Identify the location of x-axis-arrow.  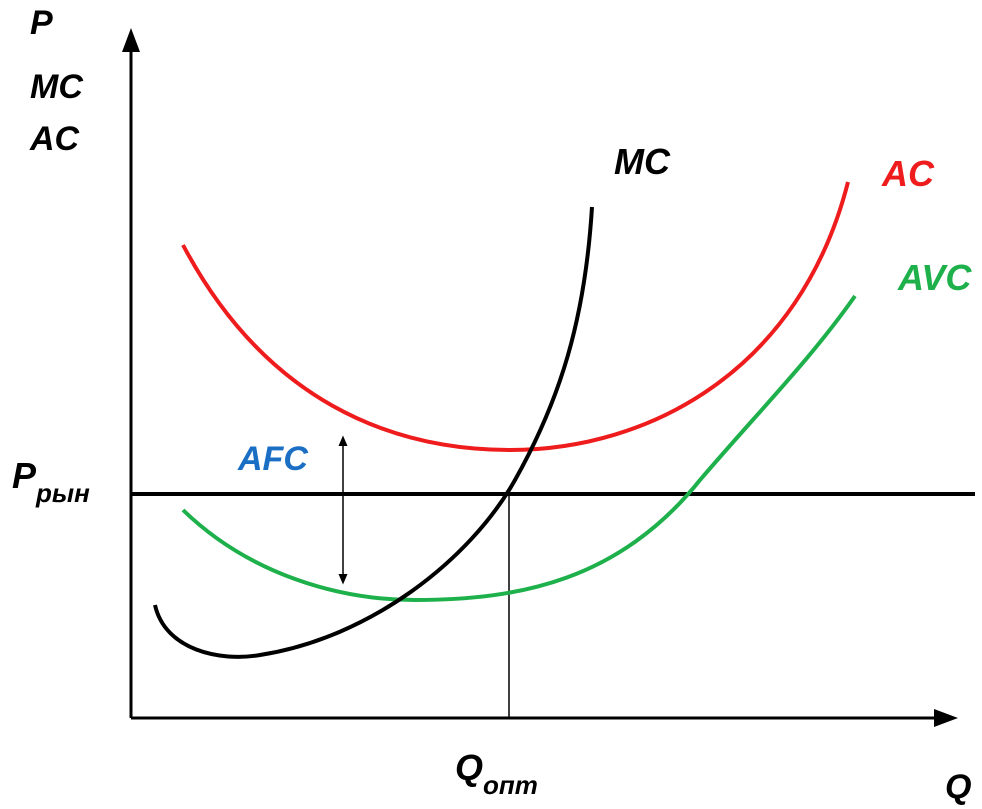
(946, 718).